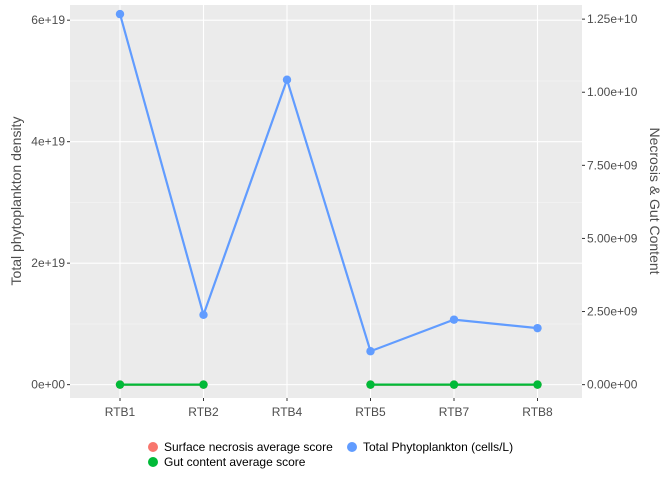  What do you see at coordinates (153, 447) in the screenshot?
I see `legend-key-surface-necrosis` at bounding box center [153, 447].